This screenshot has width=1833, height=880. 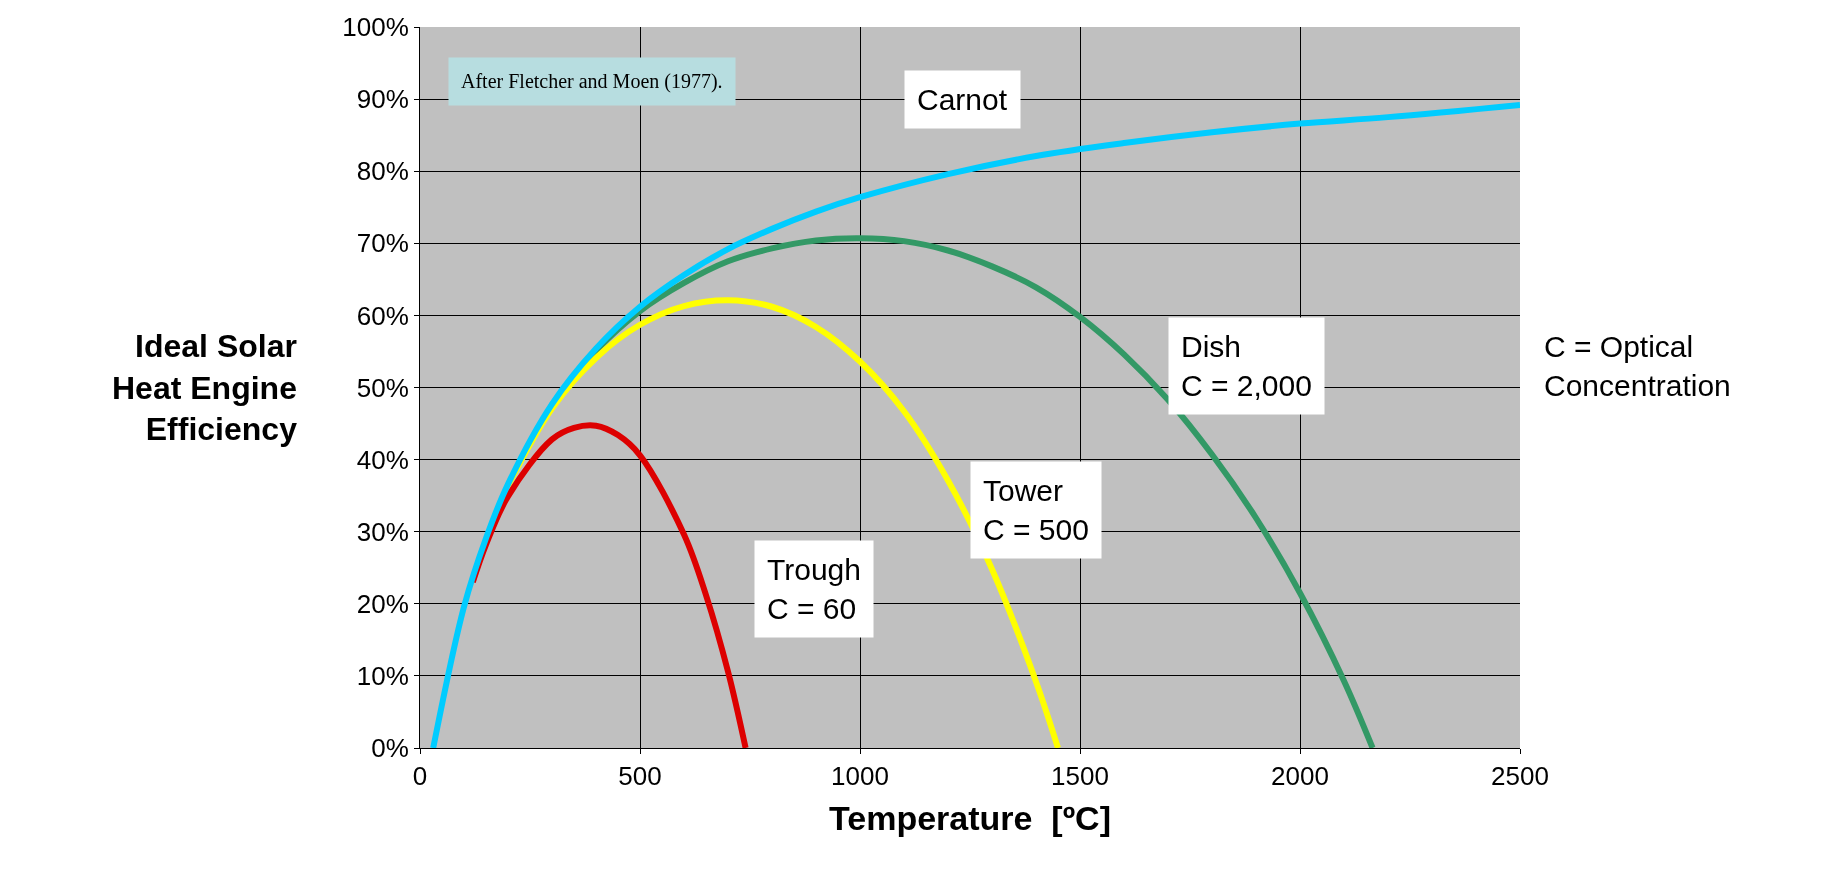 I want to click on annotation: After Fletcher and Moen (1977)., so click(x=592, y=81).